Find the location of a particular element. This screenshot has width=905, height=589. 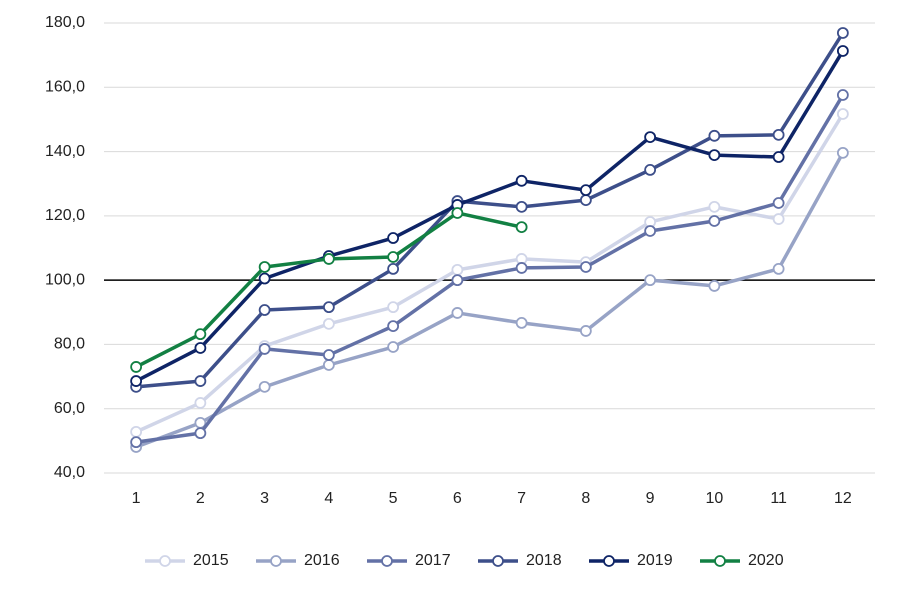

x-tick-label: 11 is located at coordinates (778, 498).